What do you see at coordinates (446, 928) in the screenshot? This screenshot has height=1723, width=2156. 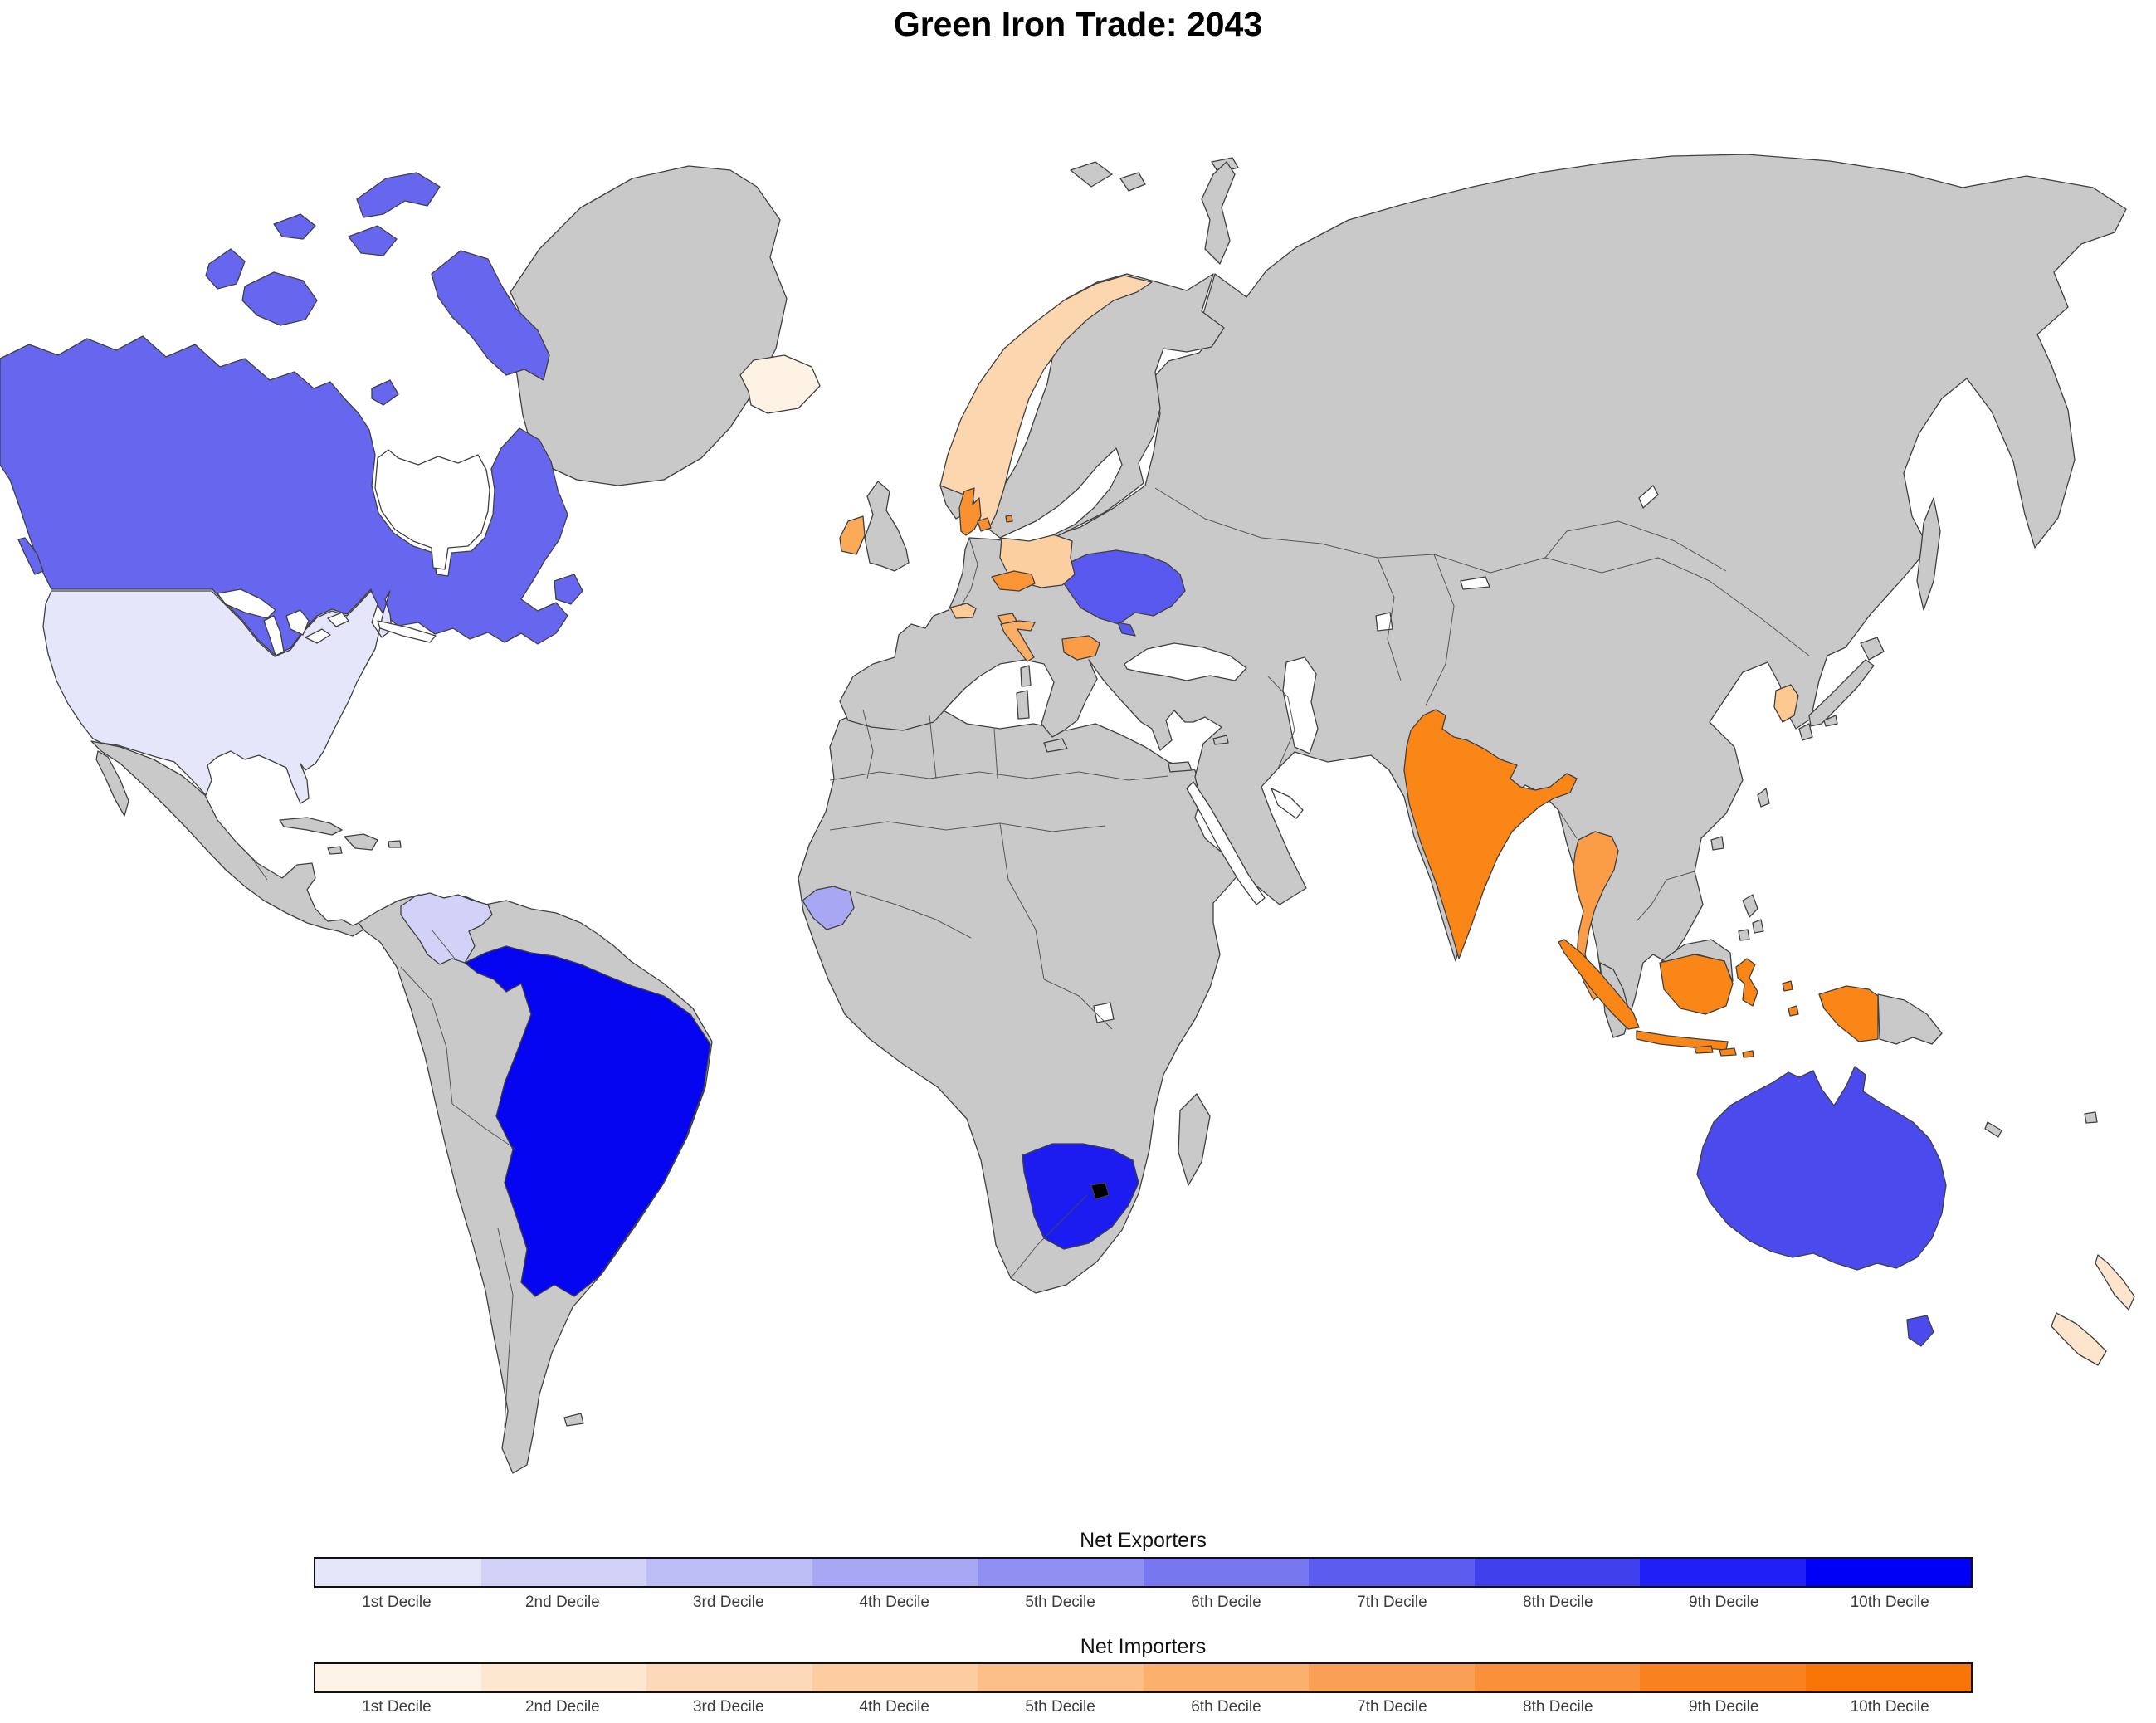 I see `country-venezuela` at bounding box center [446, 928].